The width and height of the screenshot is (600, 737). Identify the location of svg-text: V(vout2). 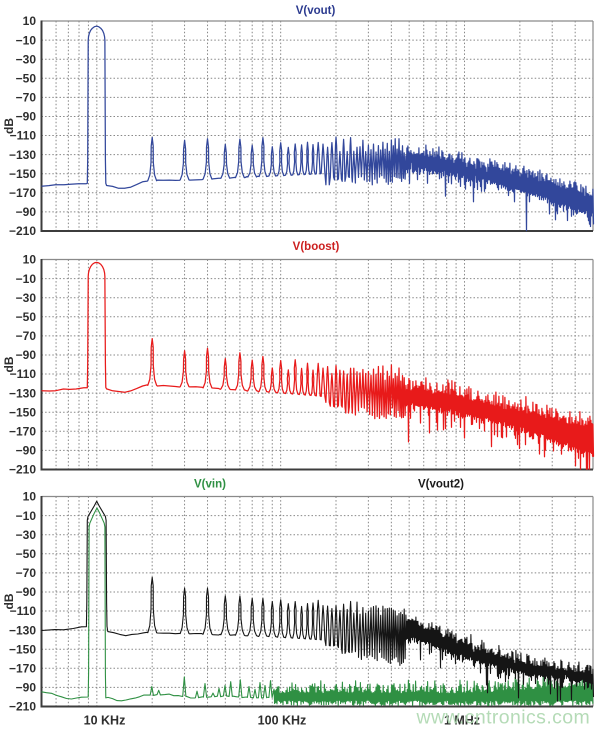
(441, 485).